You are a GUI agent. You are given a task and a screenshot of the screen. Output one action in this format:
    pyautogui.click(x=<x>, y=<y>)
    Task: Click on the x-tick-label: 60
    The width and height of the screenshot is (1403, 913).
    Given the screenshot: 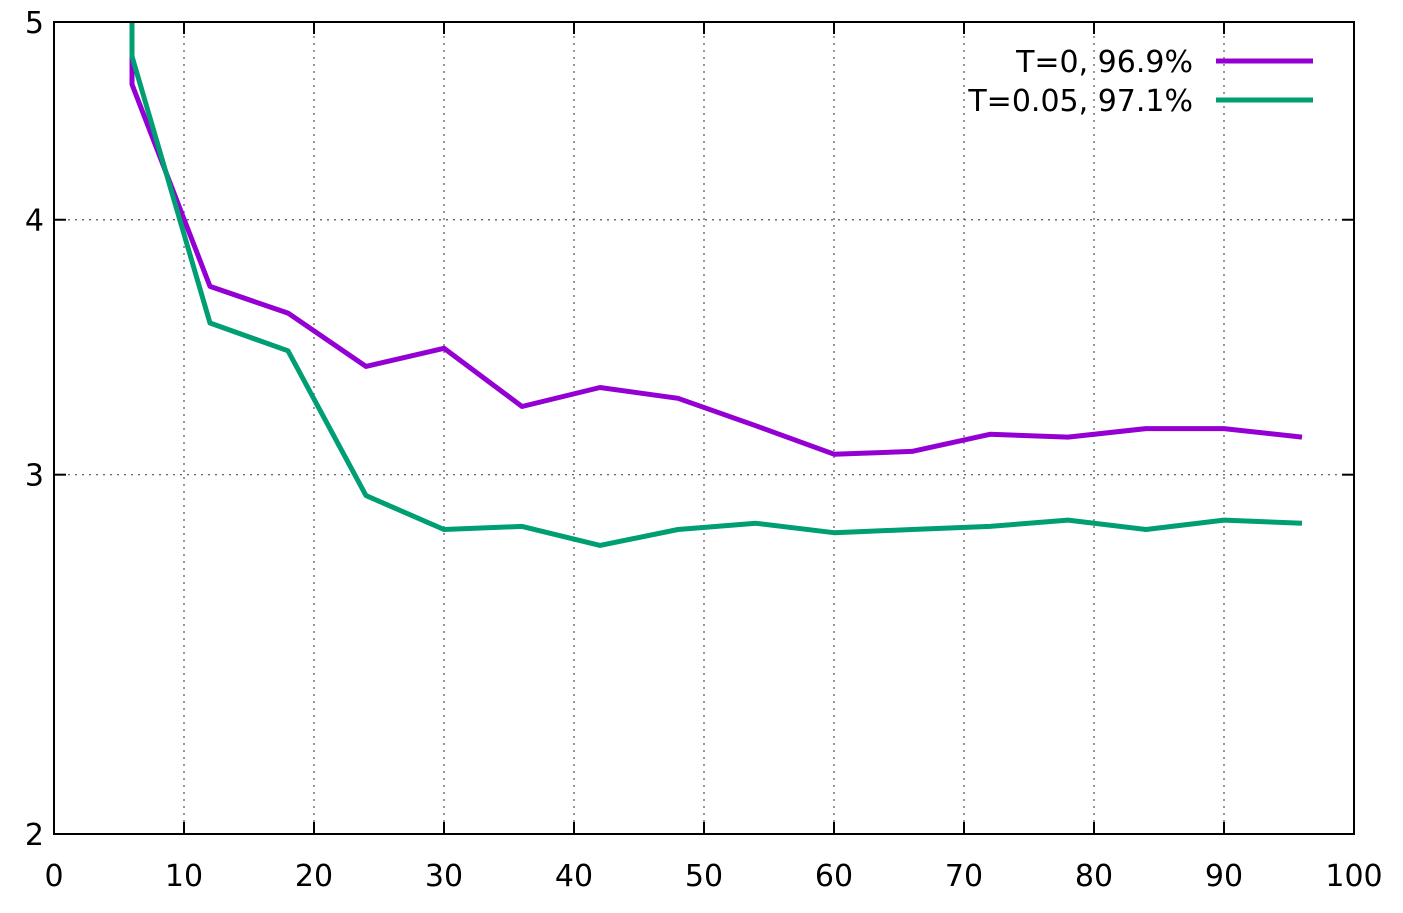 What is the action you would take?
    pyautogui.click(x=834, y=876)
    